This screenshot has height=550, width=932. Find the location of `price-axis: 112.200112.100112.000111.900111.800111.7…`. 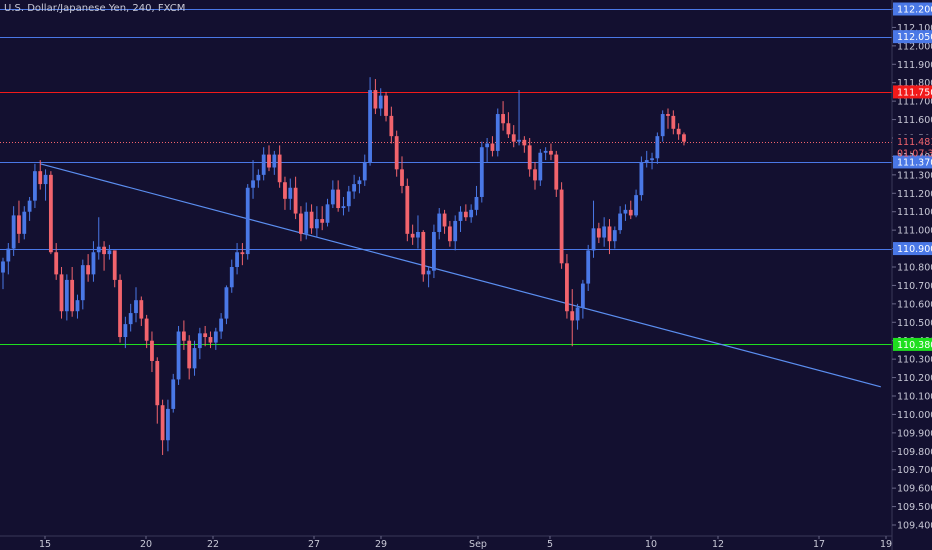

price-axis: 112.200112.100112.000111.900111.800111.7… is located at coordinates (912, 268).